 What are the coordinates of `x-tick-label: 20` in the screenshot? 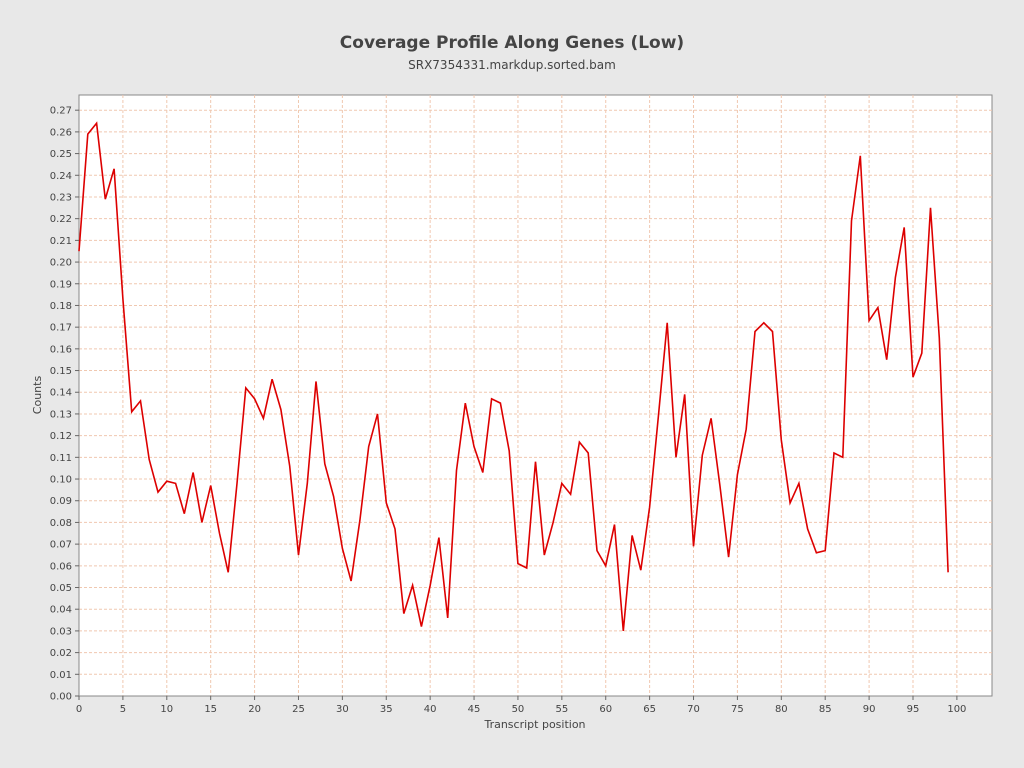 It's located at (254, 709).